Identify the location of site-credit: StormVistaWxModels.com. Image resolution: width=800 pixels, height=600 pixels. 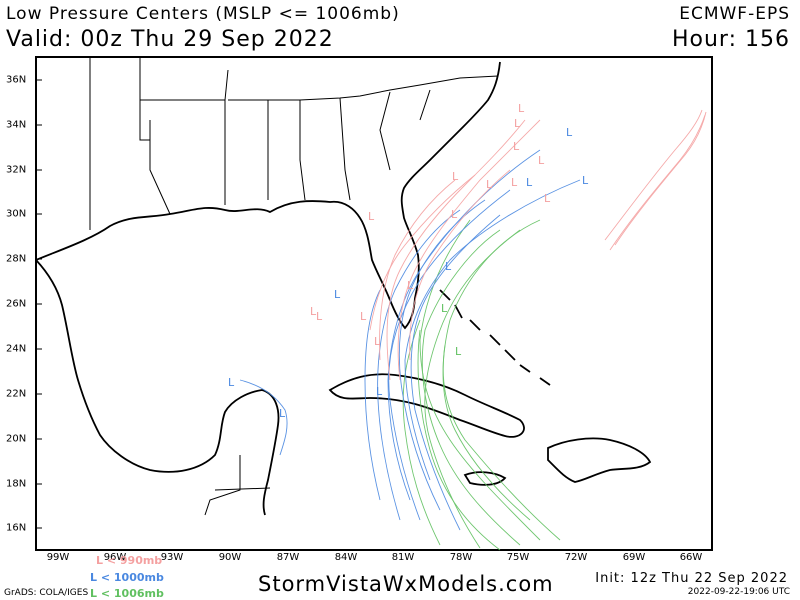
(406, 584).